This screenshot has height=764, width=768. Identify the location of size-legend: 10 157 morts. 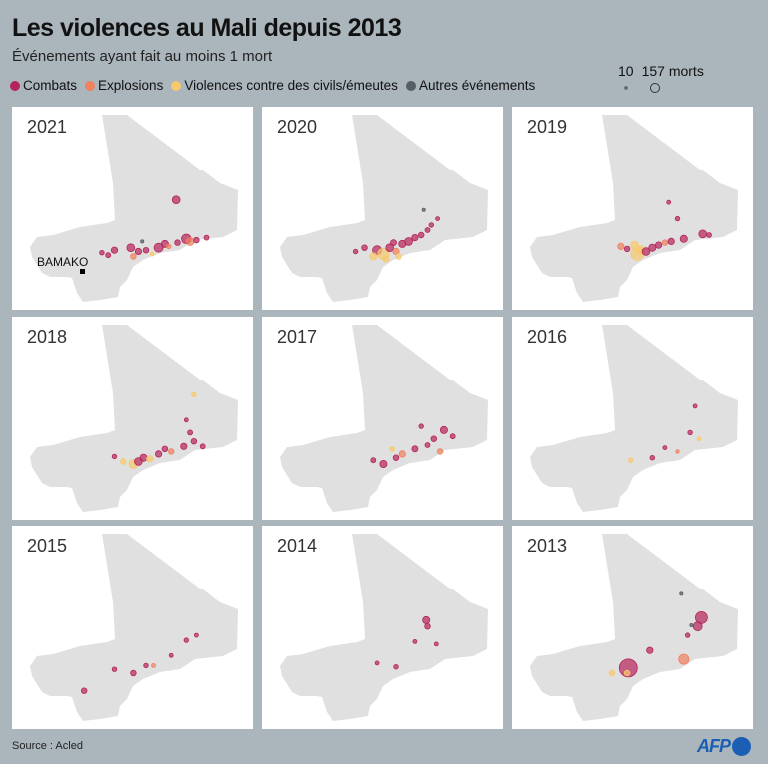
(661, 78).